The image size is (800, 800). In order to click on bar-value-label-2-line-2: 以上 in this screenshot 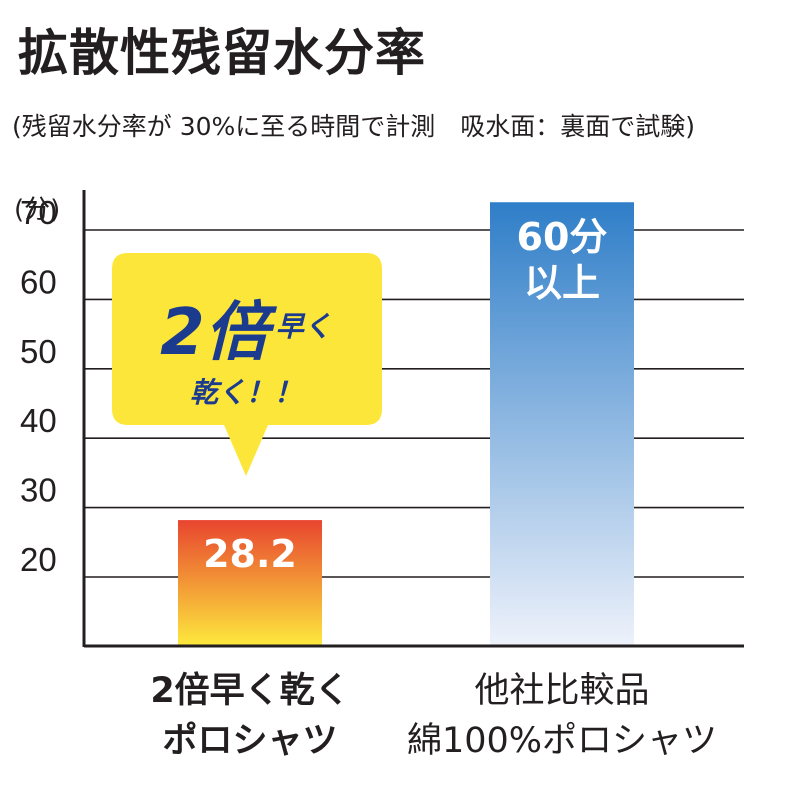, I will do `click(562, 283)`.